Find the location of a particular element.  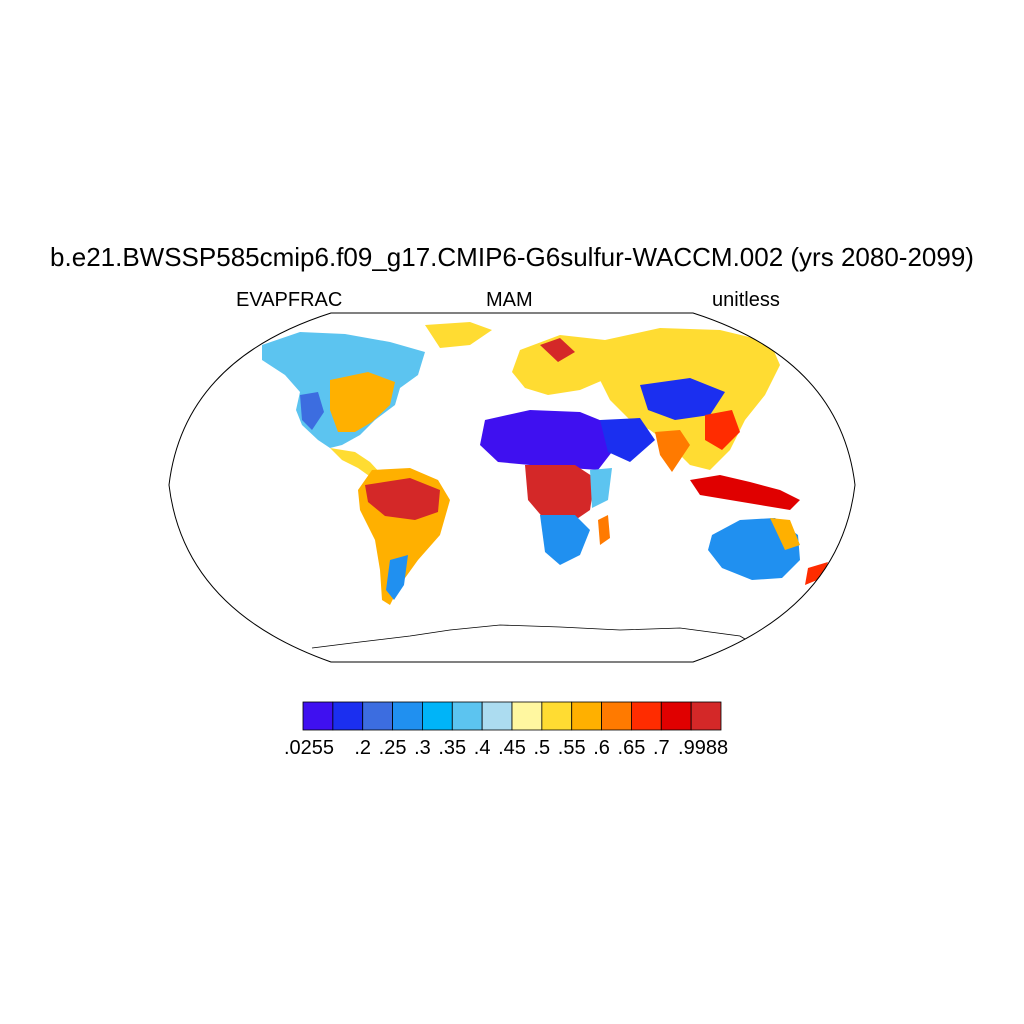

colorbar-label: .25 is located at coordinates (392, 748).